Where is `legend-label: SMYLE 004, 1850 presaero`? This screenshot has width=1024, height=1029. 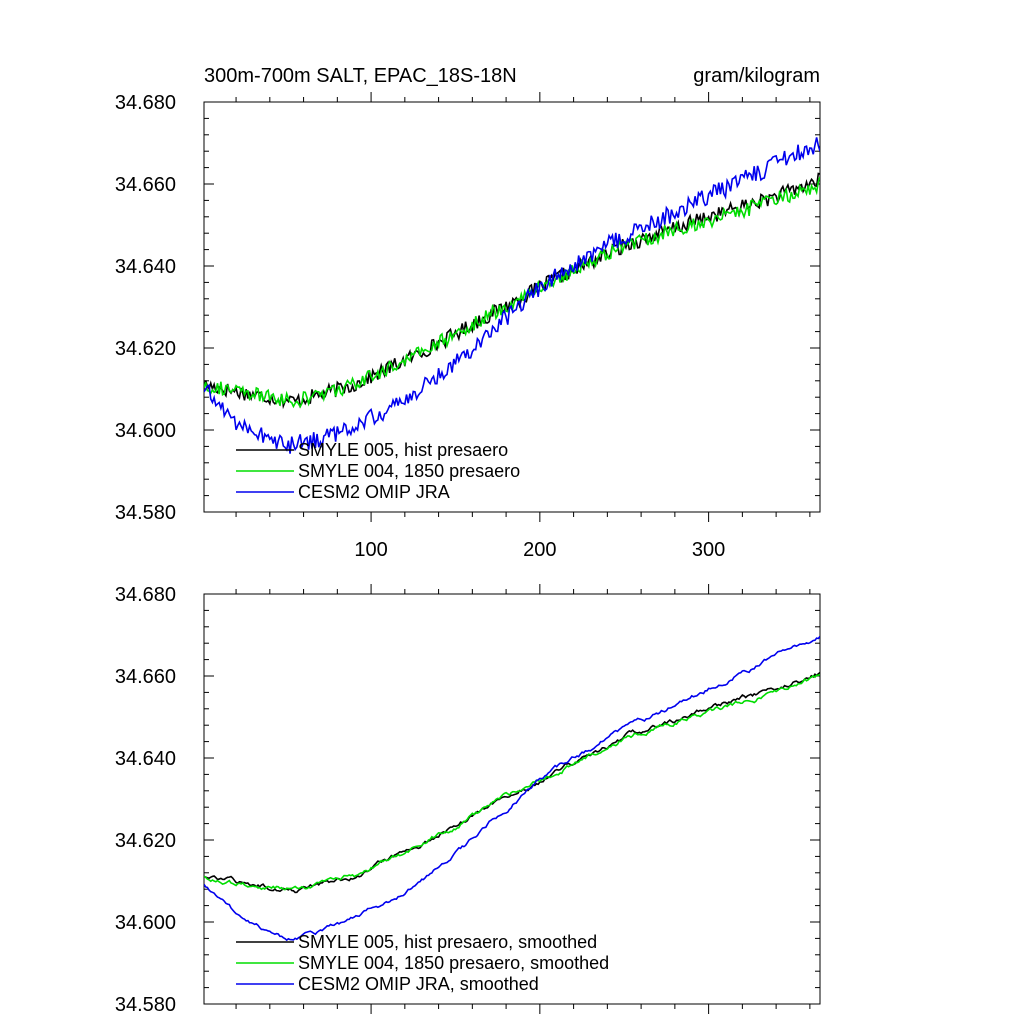 legend-label: SMYLE 004, 1850 presaero is located at coordinates (409, 471).